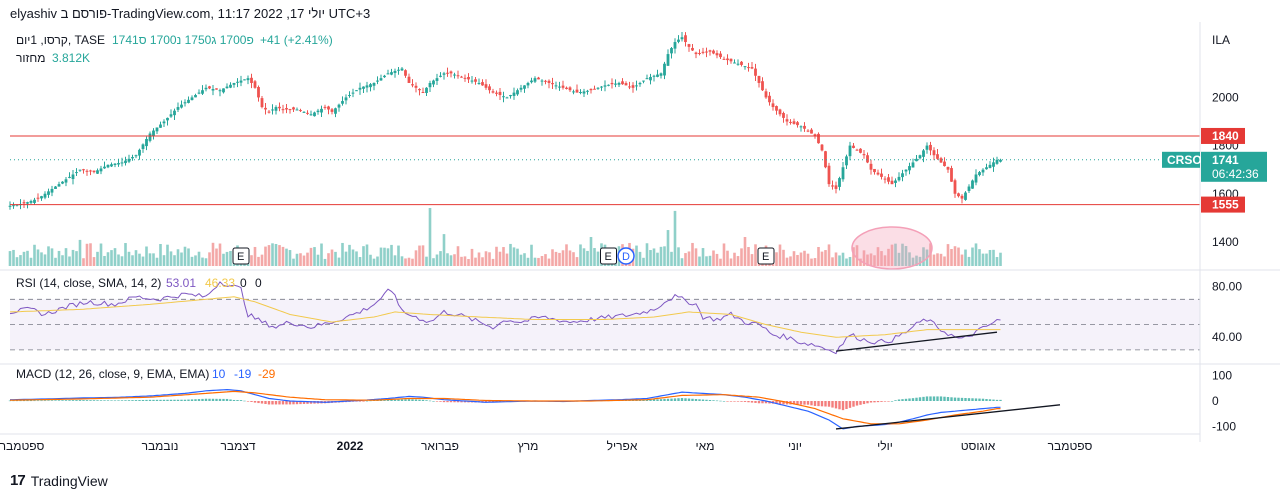 The width and height of the screenshot is (1280, 498). What do you see at coordinates (604, 318) in the screenshot?
I see `rsi-pane` at bounding box center [604, 318].